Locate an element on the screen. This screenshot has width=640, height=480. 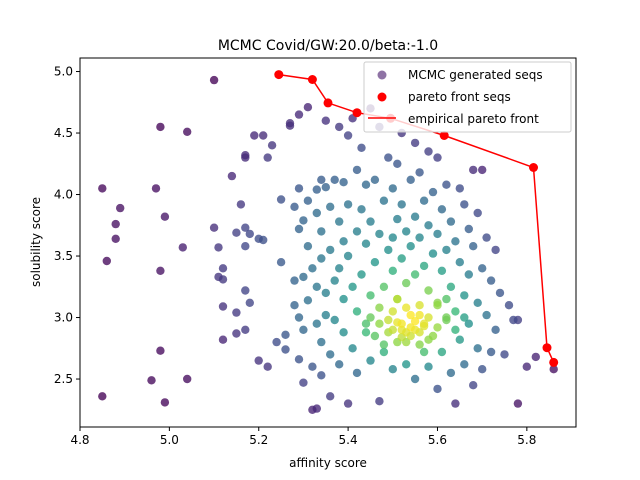
y-tick-label: 4.5 is located at coordinates (63, 133).